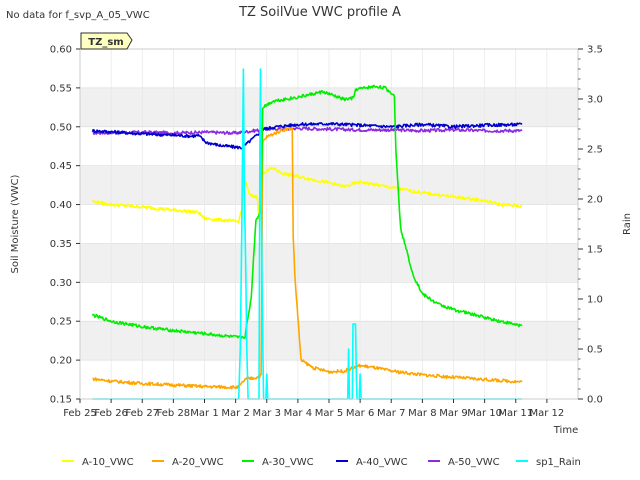 The height and width of the screenshot is (480, 640). Describe the element at coordinates (565, 430) in the screenshot. I see `x-axis-label: Time` at that location.